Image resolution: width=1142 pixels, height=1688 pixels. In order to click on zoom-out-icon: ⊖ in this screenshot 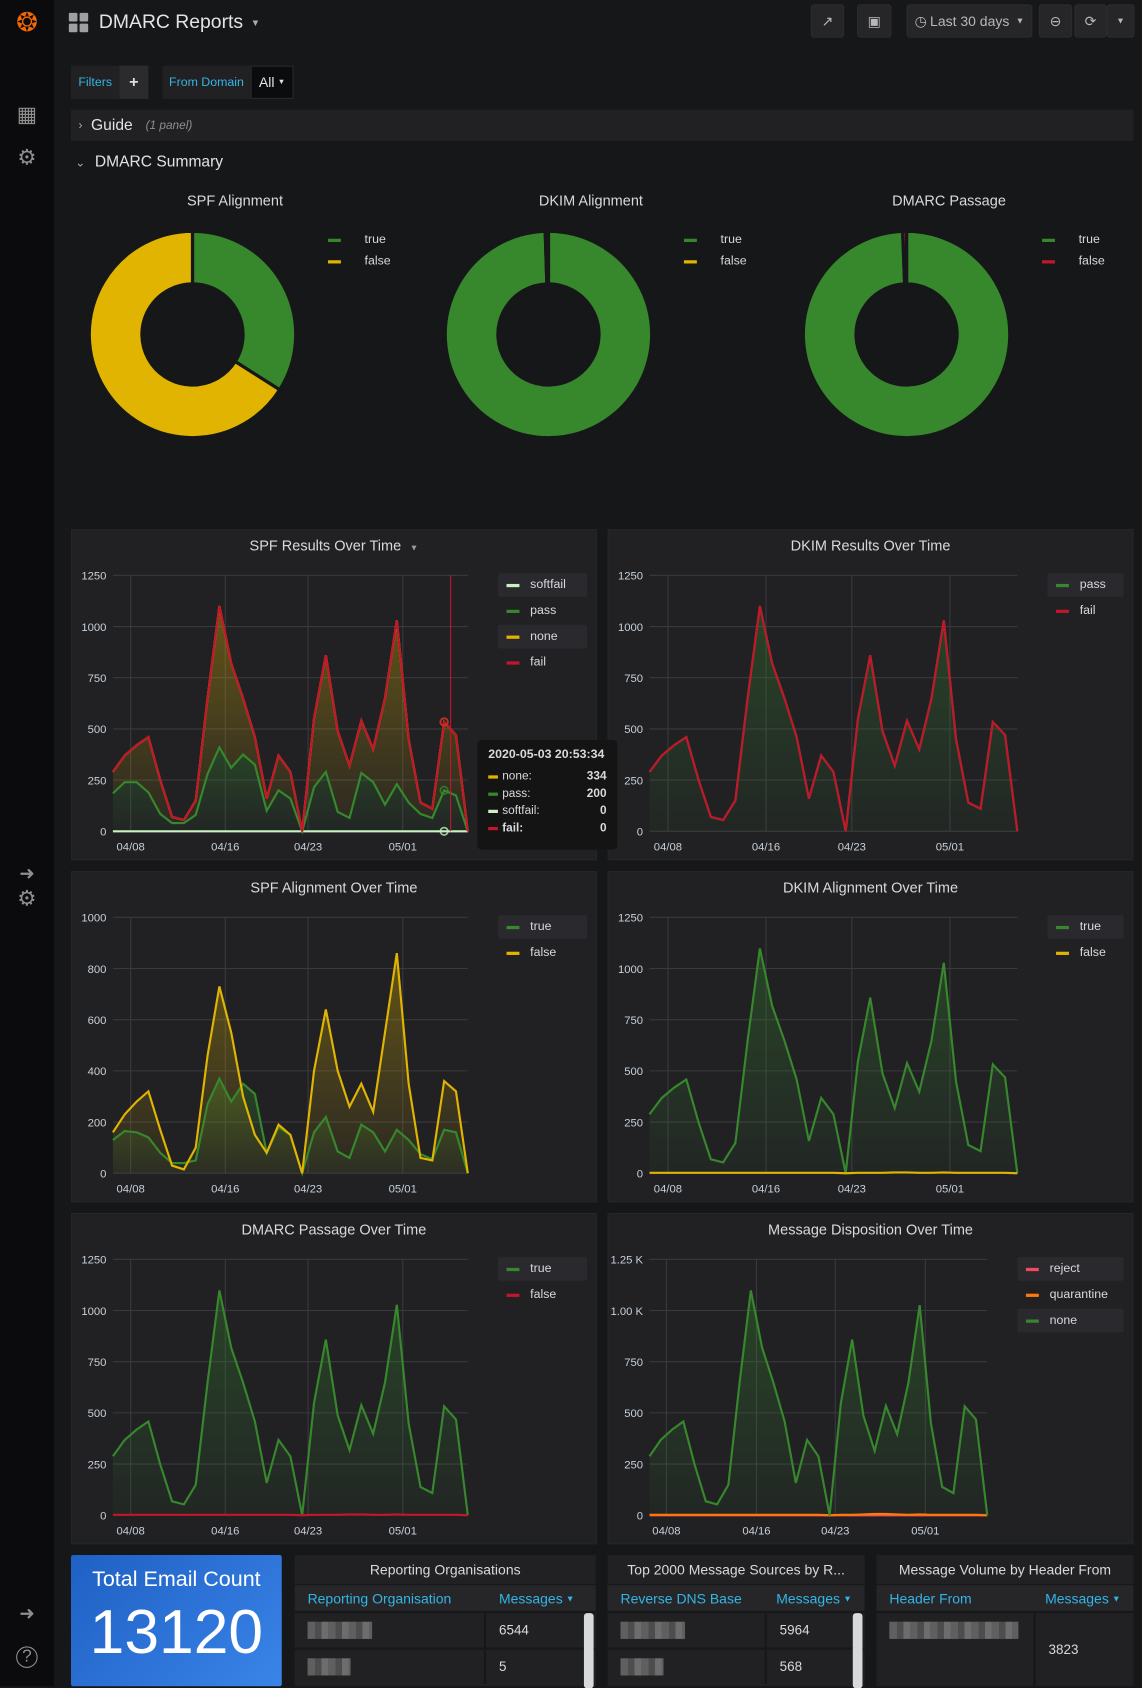, I will do `click(1055, 20)`.